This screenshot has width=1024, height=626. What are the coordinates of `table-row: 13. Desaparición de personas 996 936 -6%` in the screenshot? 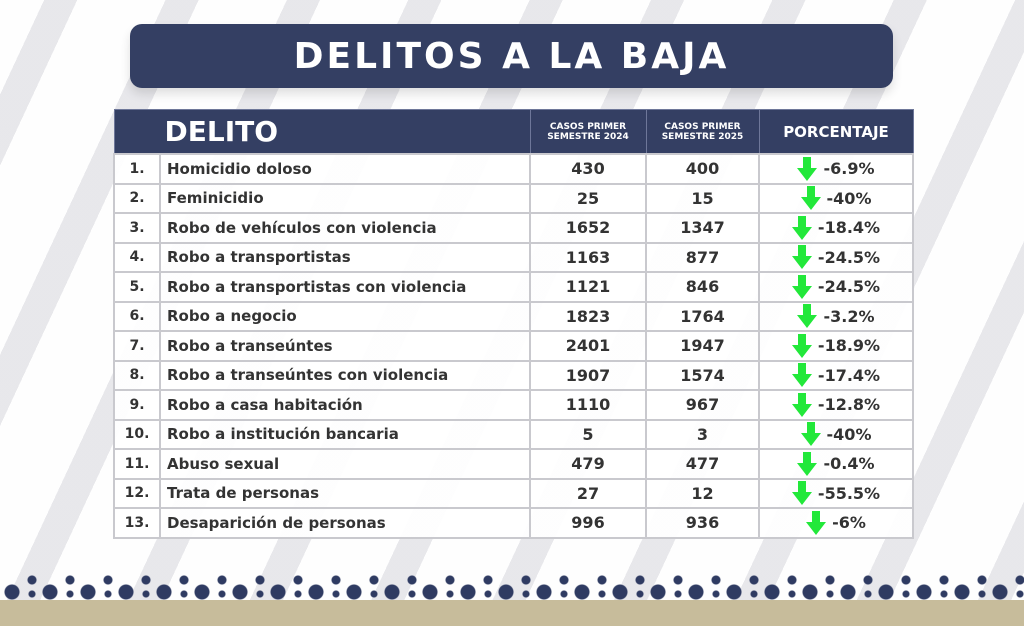 It's located at (513, 523).